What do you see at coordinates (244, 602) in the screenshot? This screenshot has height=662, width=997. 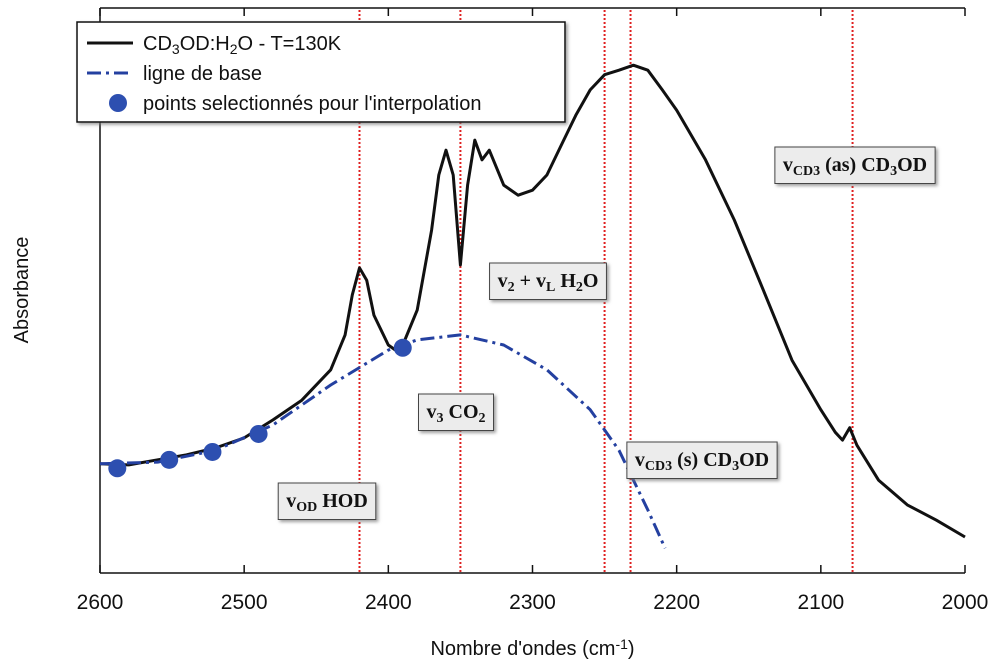 I see `x-tick-label: 2500` at bounding box center [244, 602].